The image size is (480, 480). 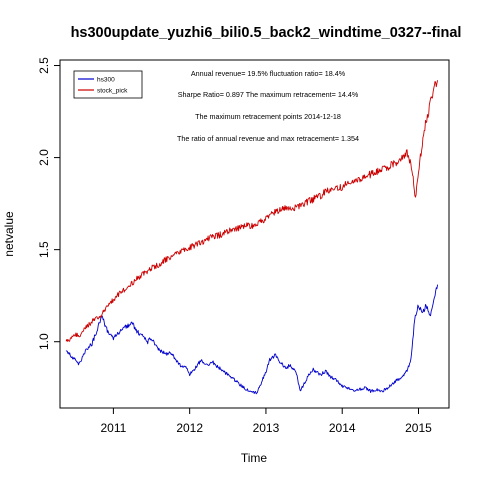 What do you see at coordinates (189, 428) in the screenshot?
I see `x-tick-label-2012: 2012` at bounding box center [189, 428].